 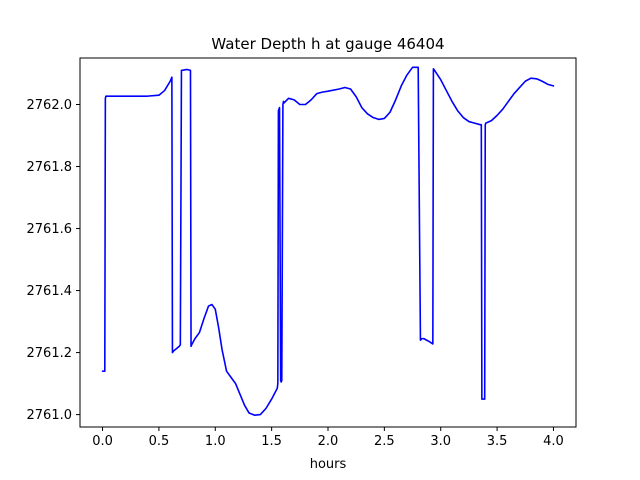 What do you see at coordinates (328, 441) in the screenshot?
I see `x-tick-label: 2.0` at bounding box center [328, 441].